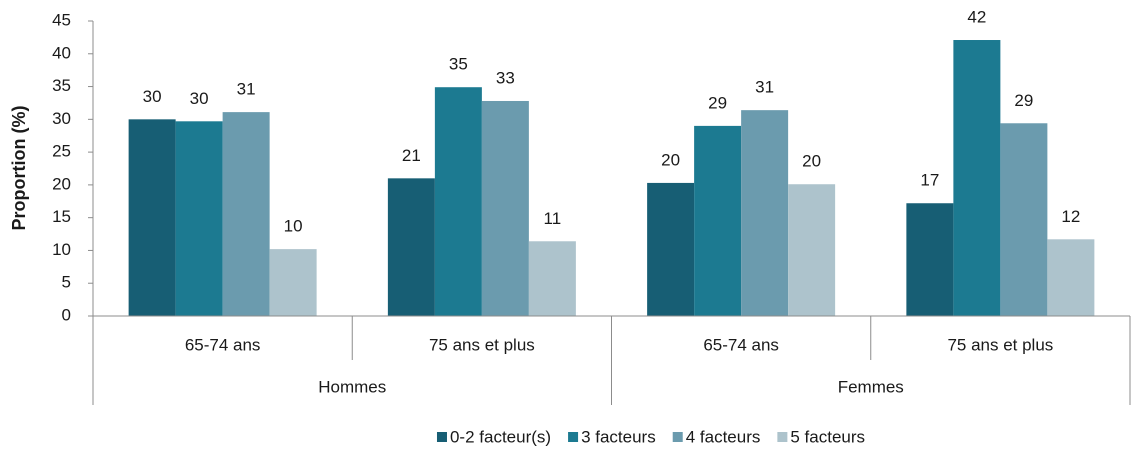  I want to click on value-label: 42, so click(976, 16).